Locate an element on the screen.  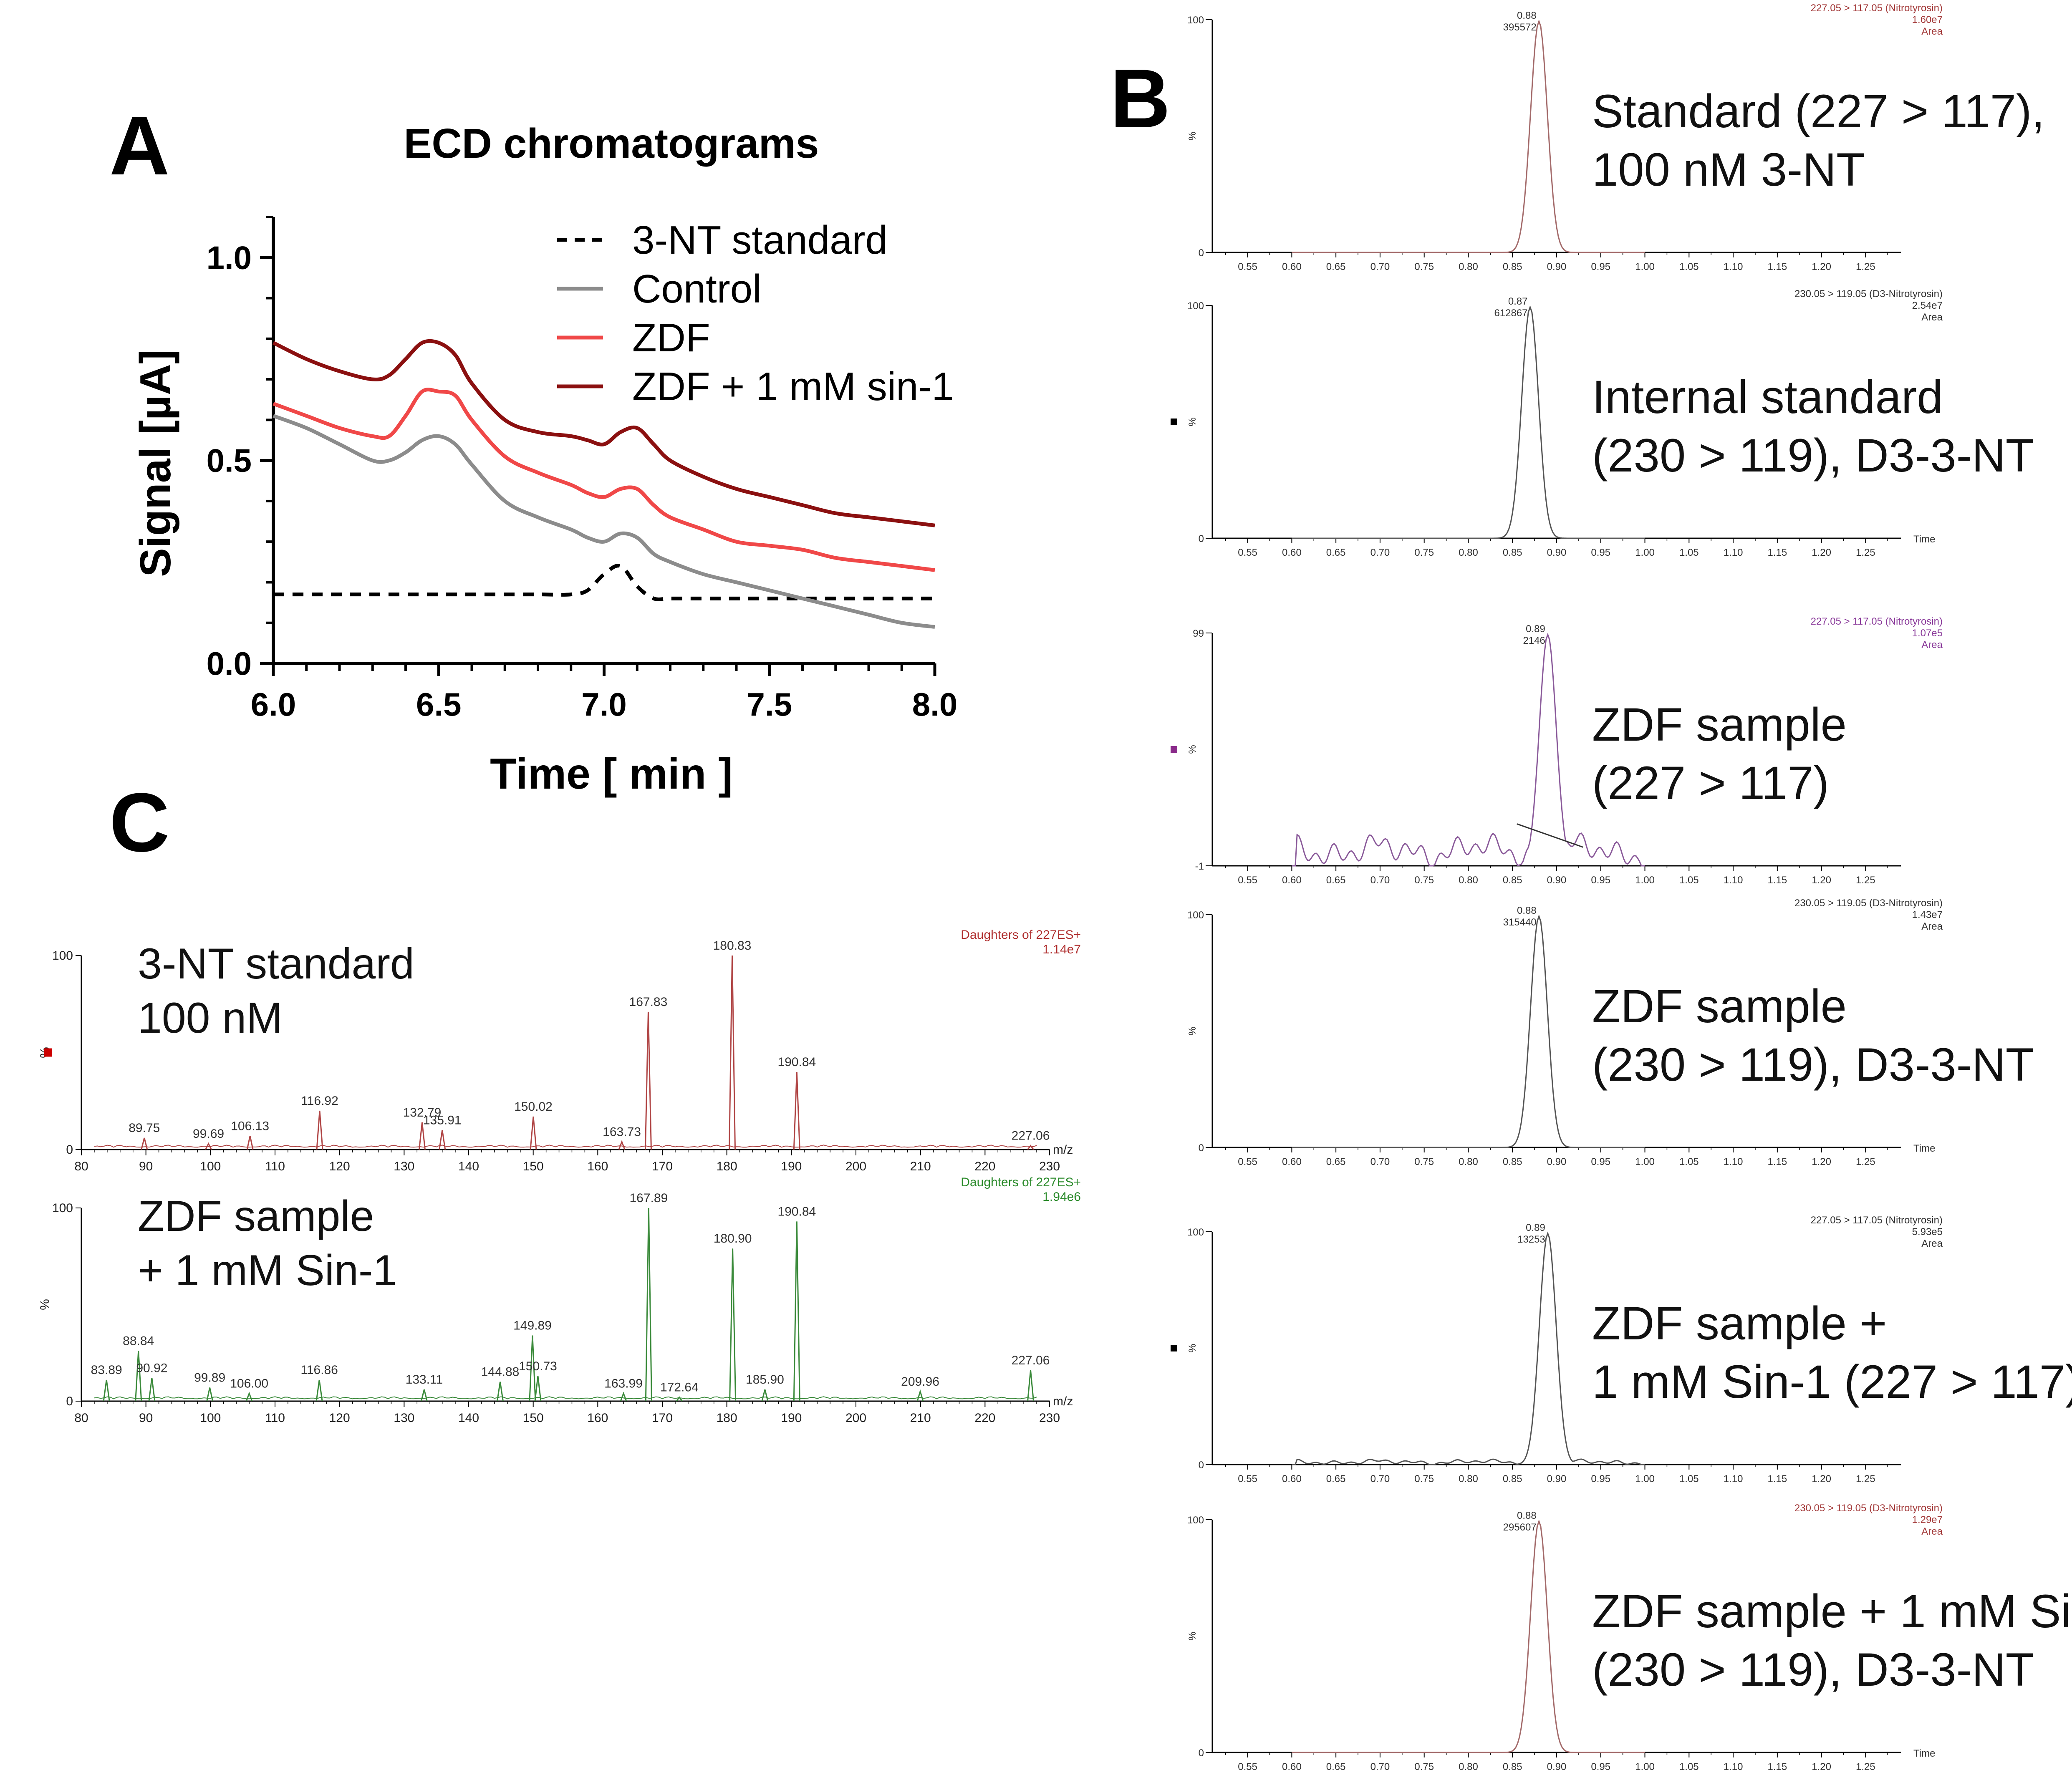
spectrum-peak-label: 132.79 is located at coordinates (422, 1112).